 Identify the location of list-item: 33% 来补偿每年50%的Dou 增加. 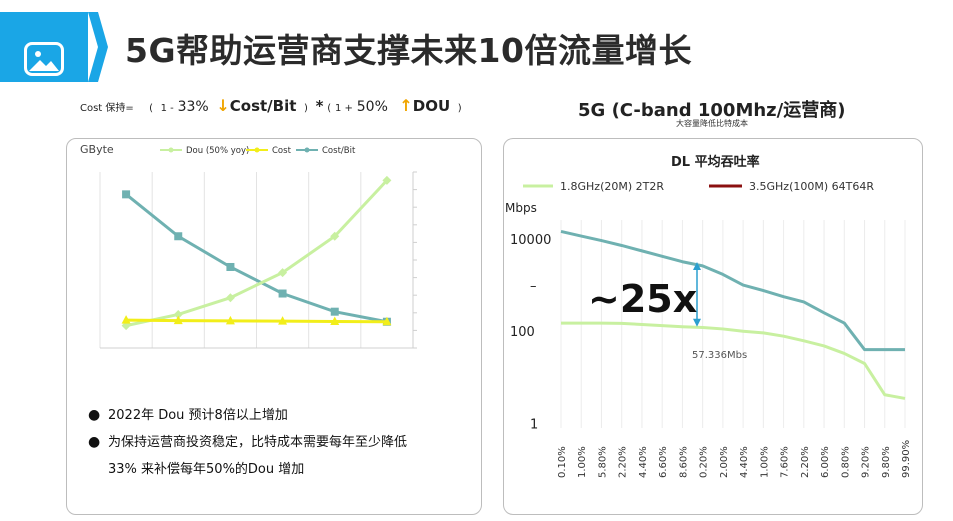
(247, 469).